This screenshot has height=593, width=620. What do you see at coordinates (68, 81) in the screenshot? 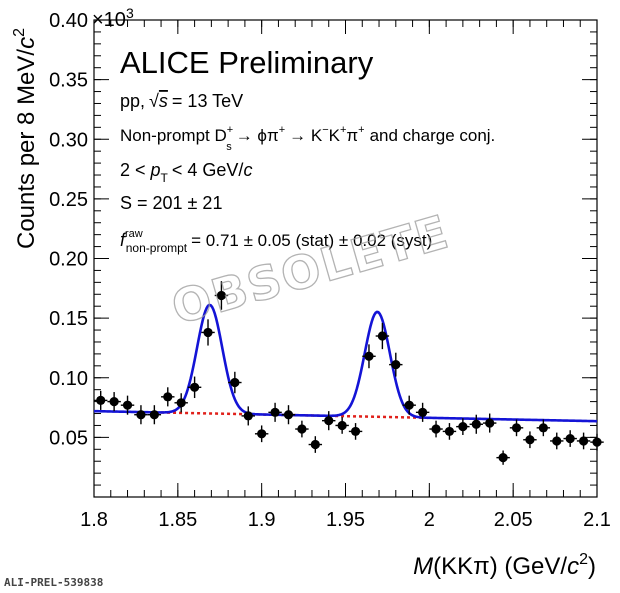
I see `y-tick-label: 0.35` at bounding box center [68, 81].